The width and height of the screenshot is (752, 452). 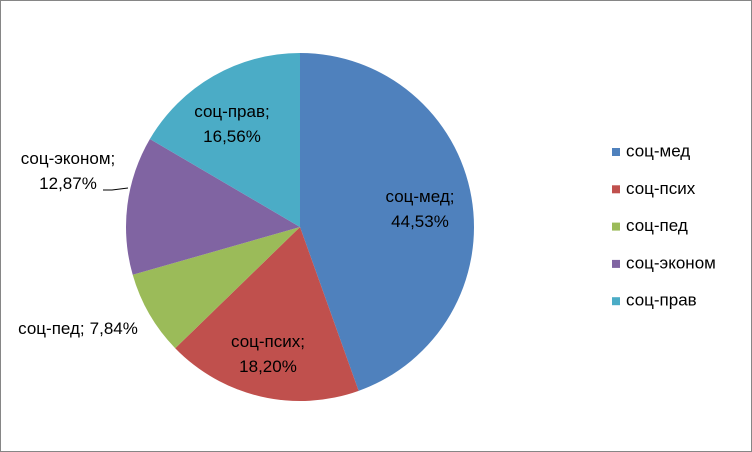 I want to click on data-label: соц-псих; 18,20%, so click(x=268, y=354).